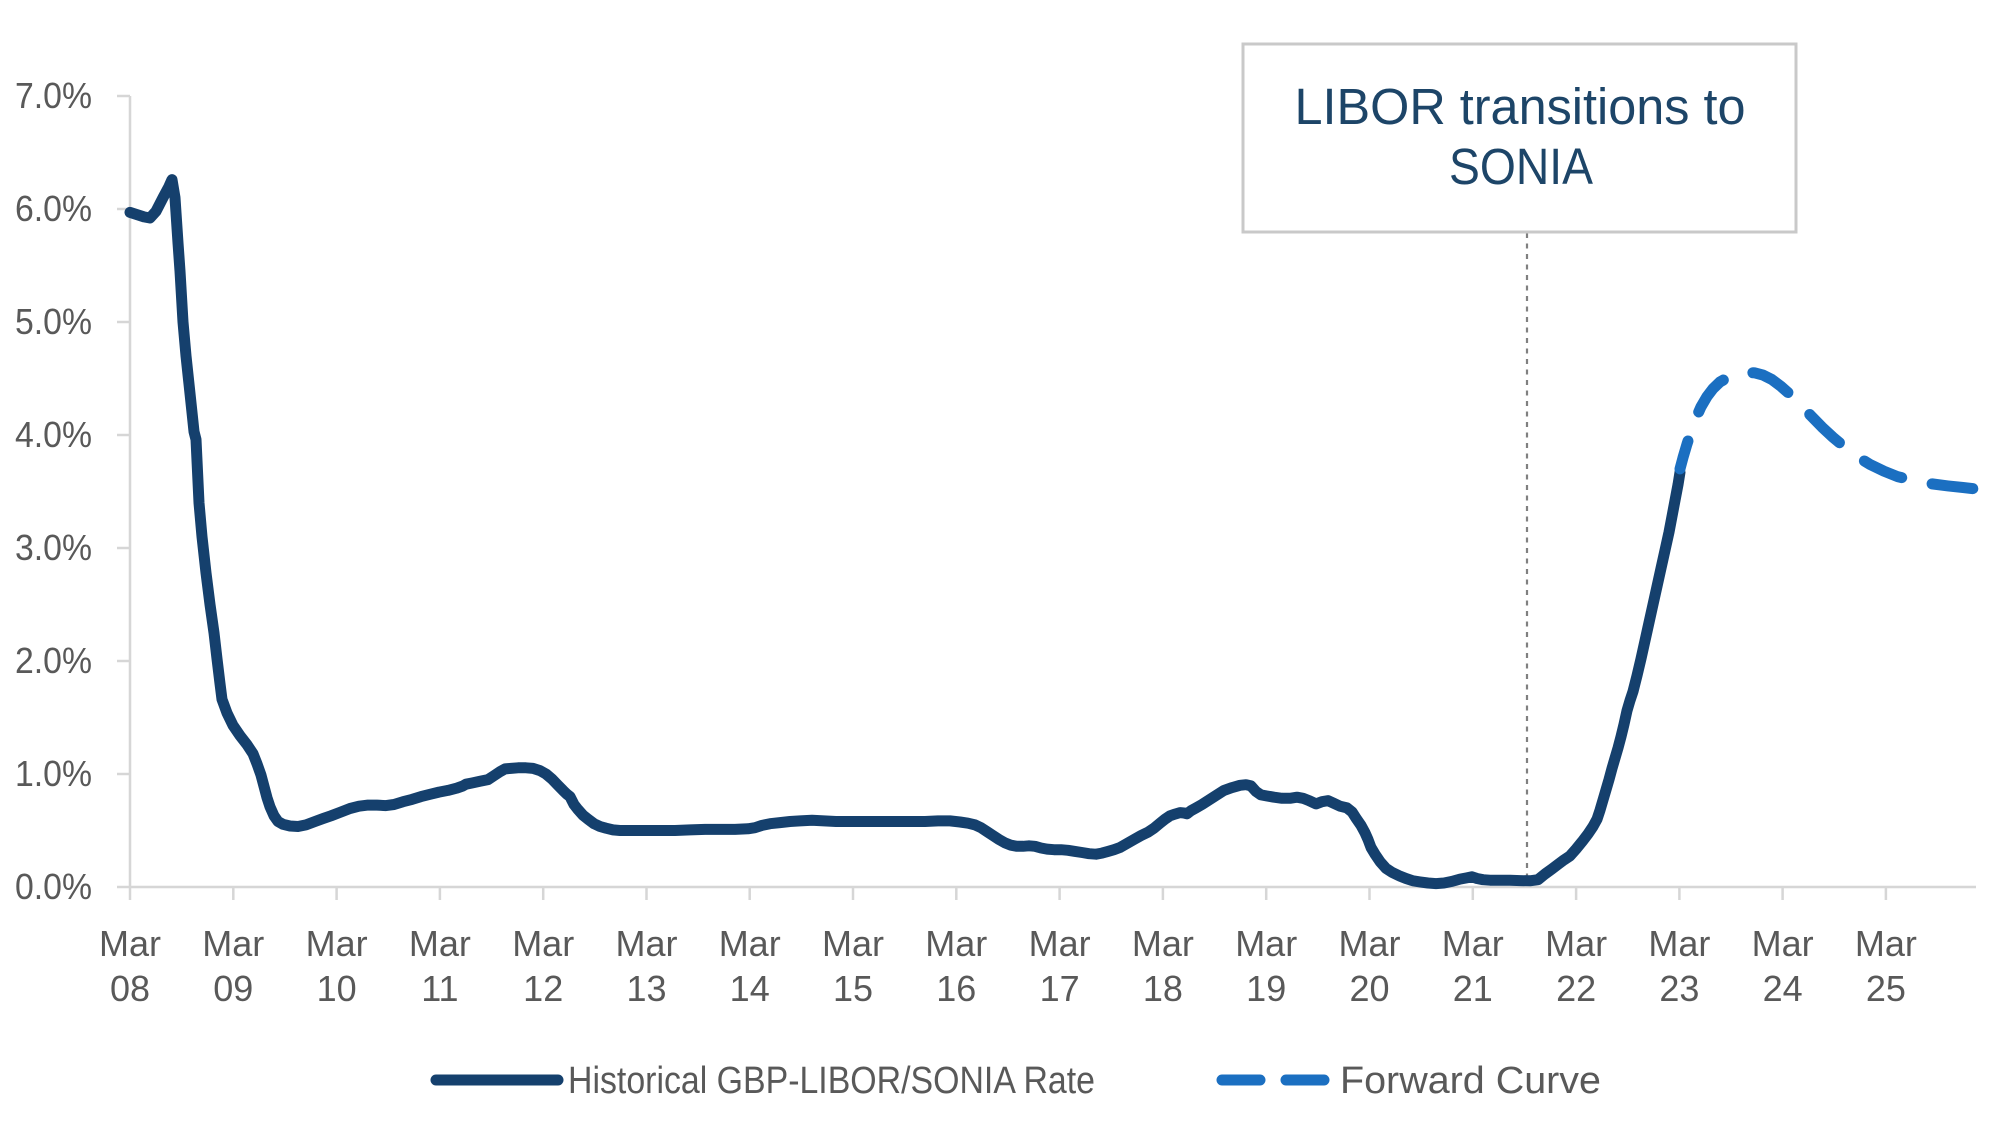 This screenshot has height=1130, width=2000. Describe the element at coordinates (853, 988) in the screenshot. I see `svg-text: 15` at that location.